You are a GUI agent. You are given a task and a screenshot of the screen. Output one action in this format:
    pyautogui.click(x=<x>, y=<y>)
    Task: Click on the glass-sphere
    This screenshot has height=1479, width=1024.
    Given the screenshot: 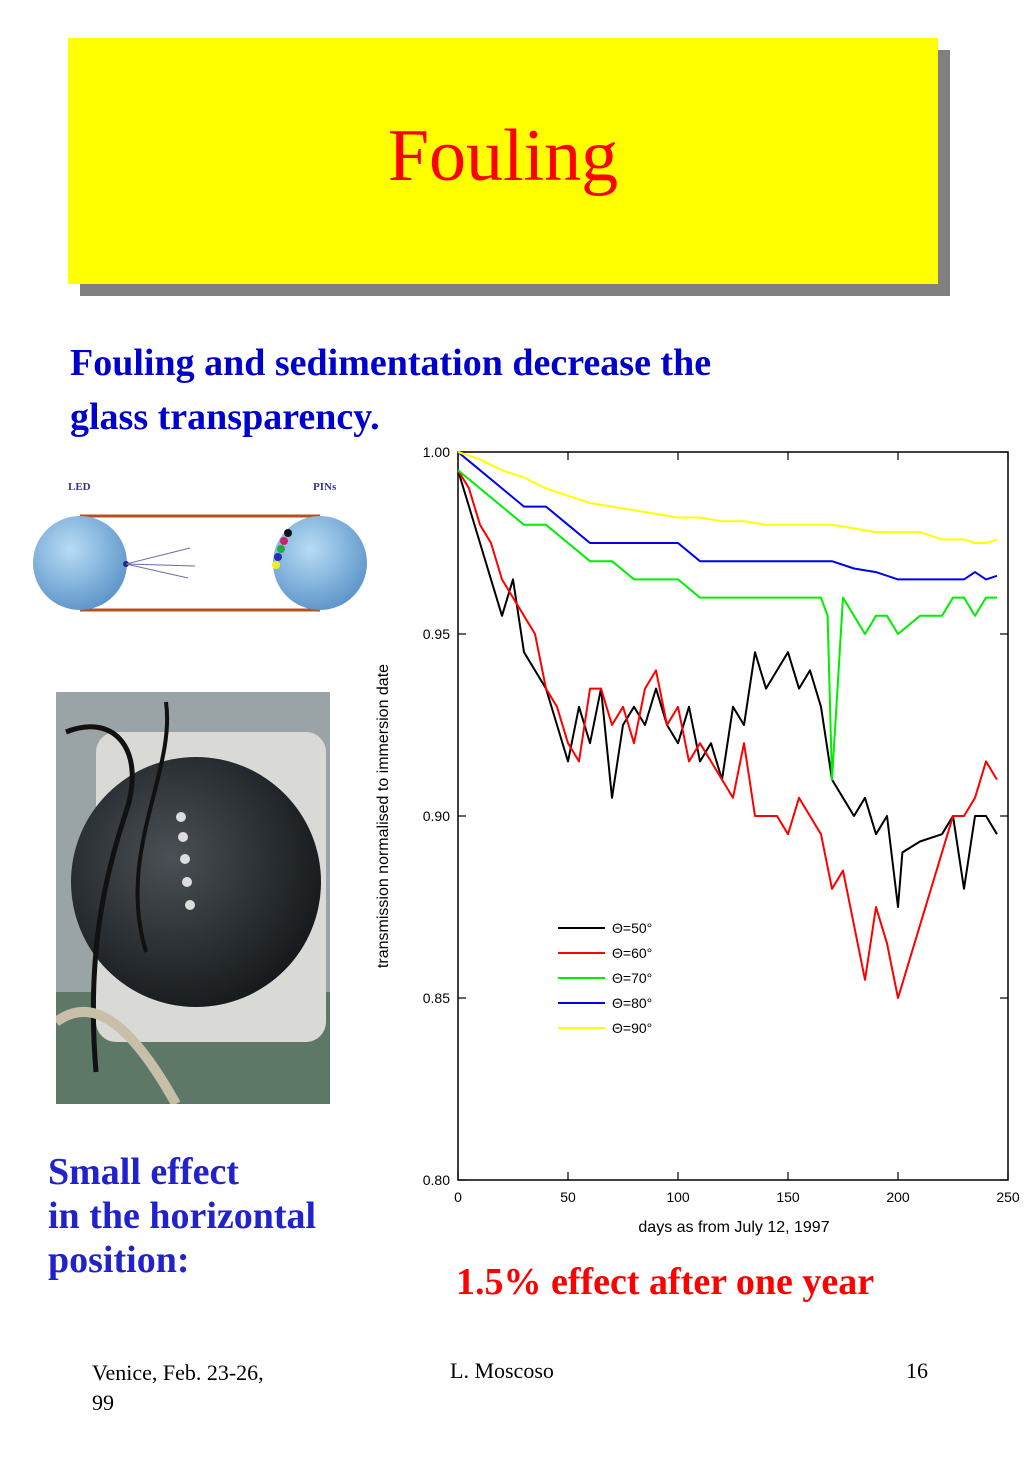 What is the action you would take?
    pyautogui.click(x=196, y=882)
    